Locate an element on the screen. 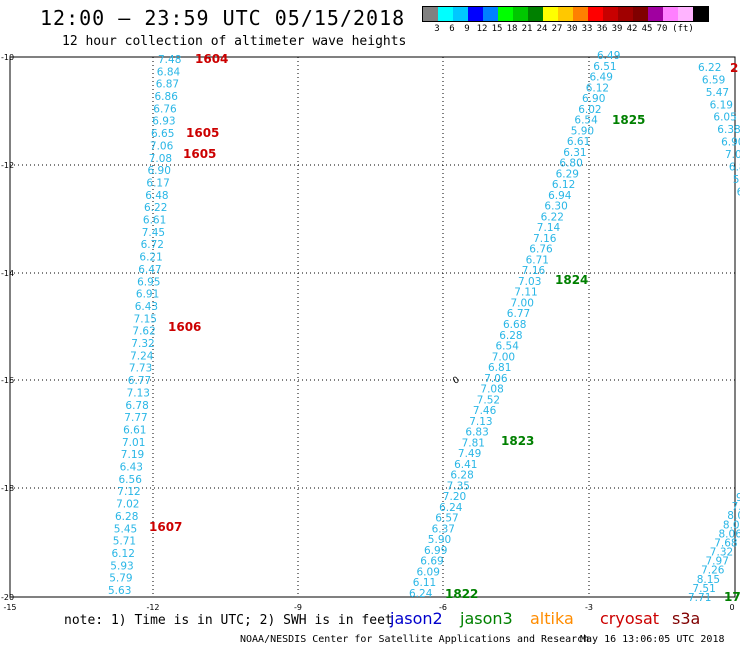 Image resolution: width=740 pixels, height=650 pixels. time-1607: 1607 is located at coordinates (165, 527).